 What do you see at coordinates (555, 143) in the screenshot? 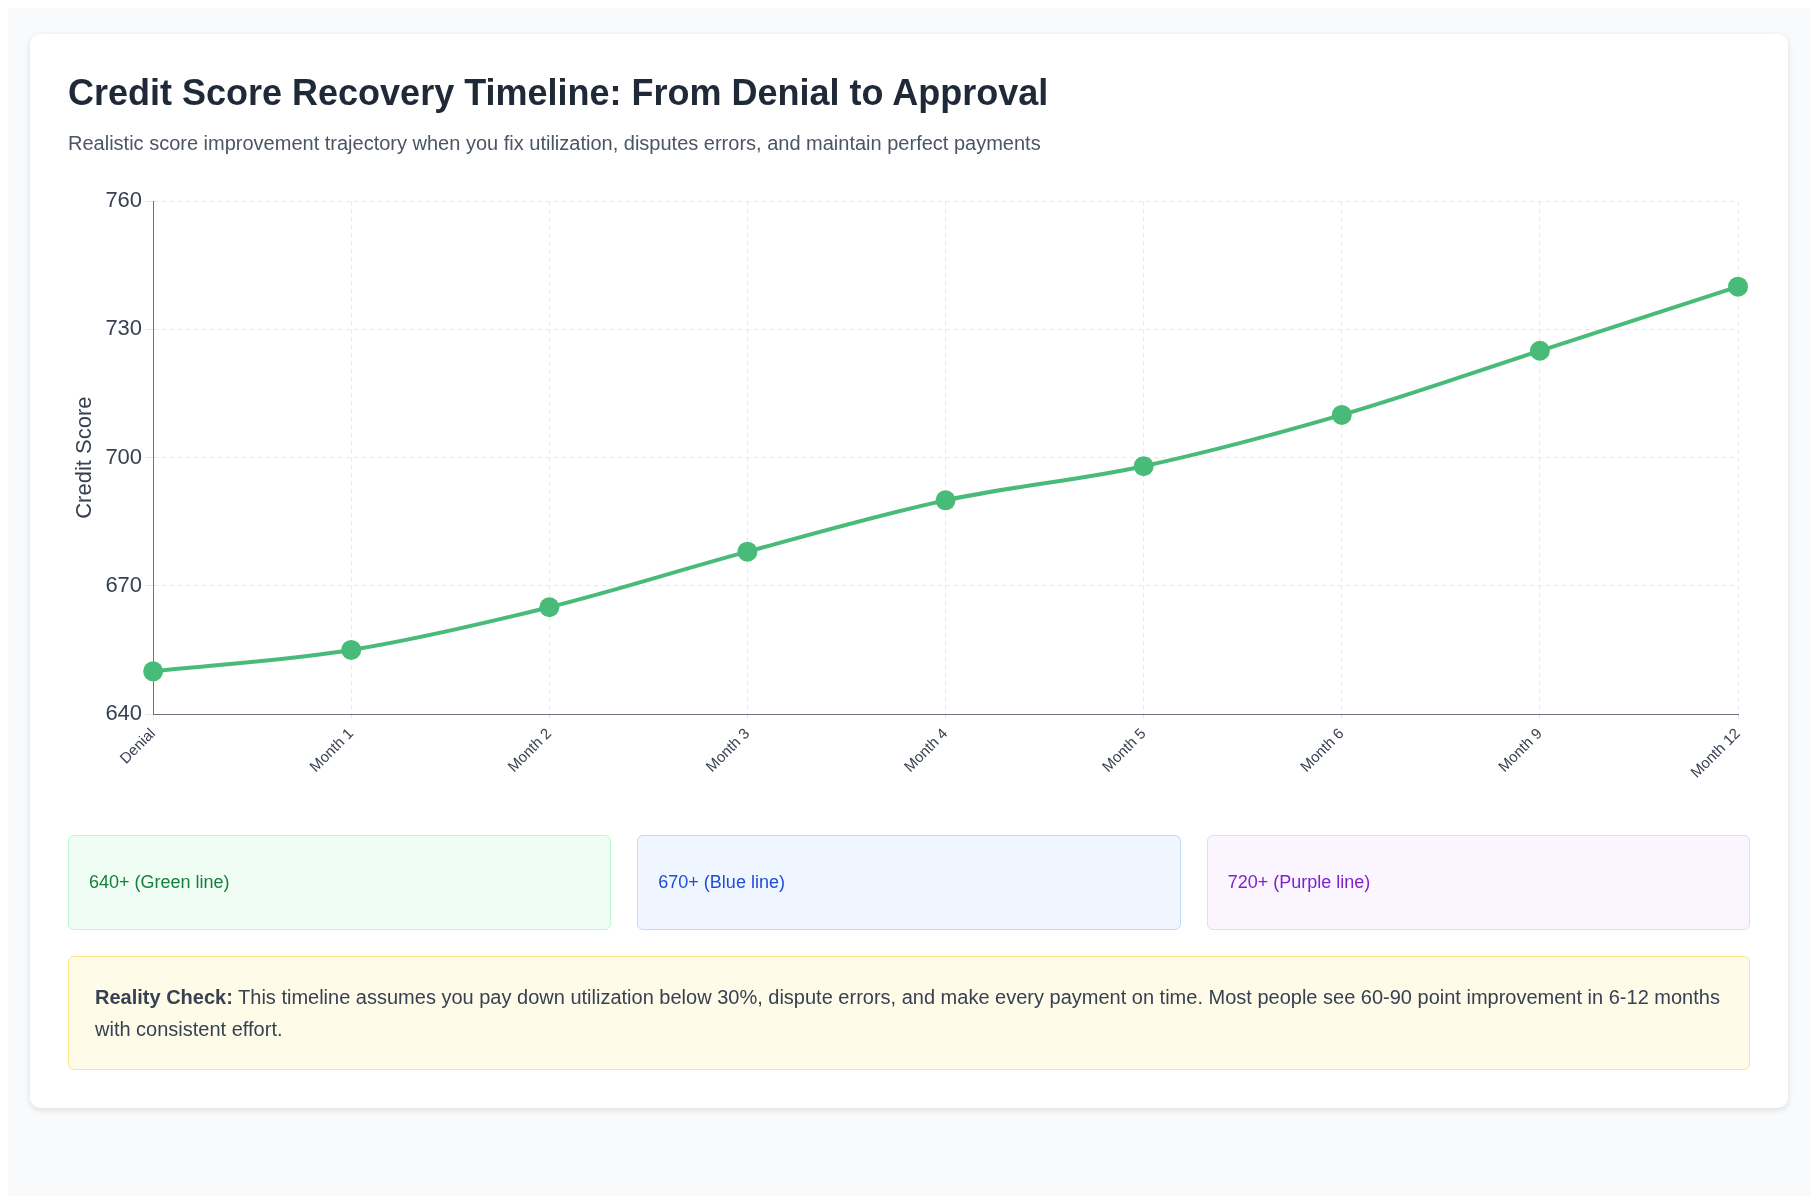
I see `chart-subtitle: Realistic score improvement trajectory when you fix utilization, disputes errors, and maintain perfect payments` at bounding box center [555, 143].